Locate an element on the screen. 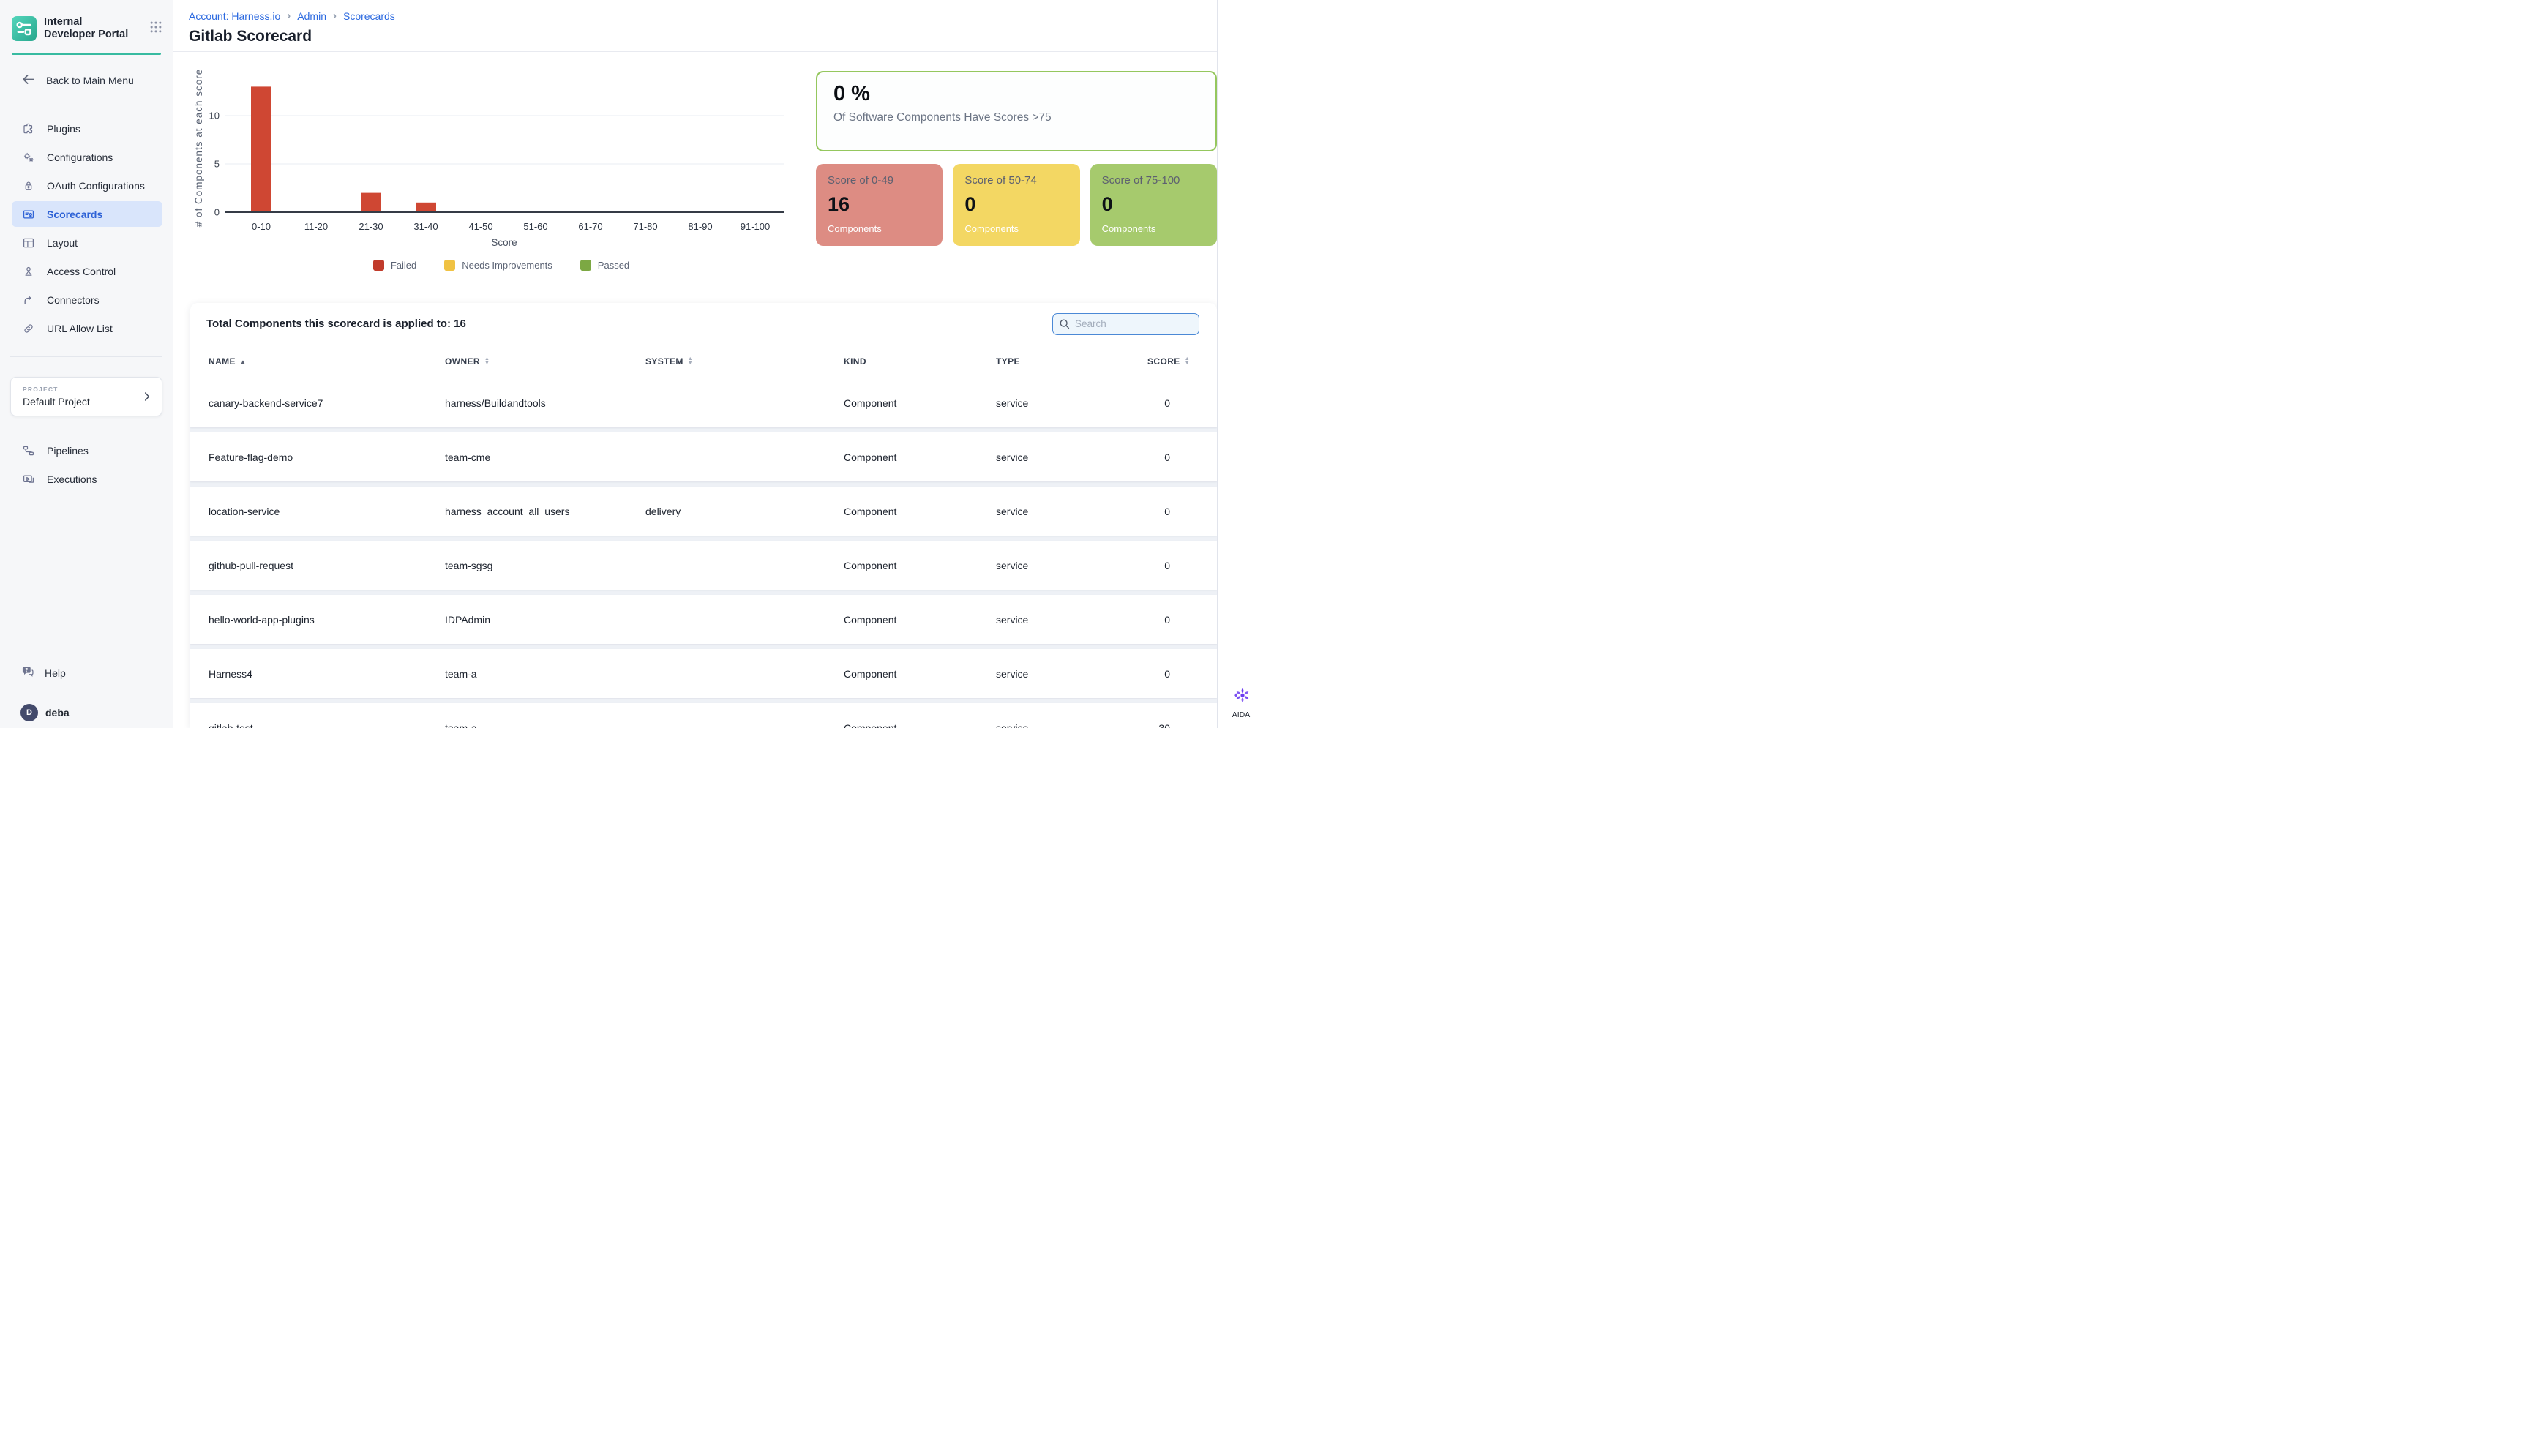 The image size is (2529, 1456). cell-name: github-pull-request is located at coordinates (251, 565).